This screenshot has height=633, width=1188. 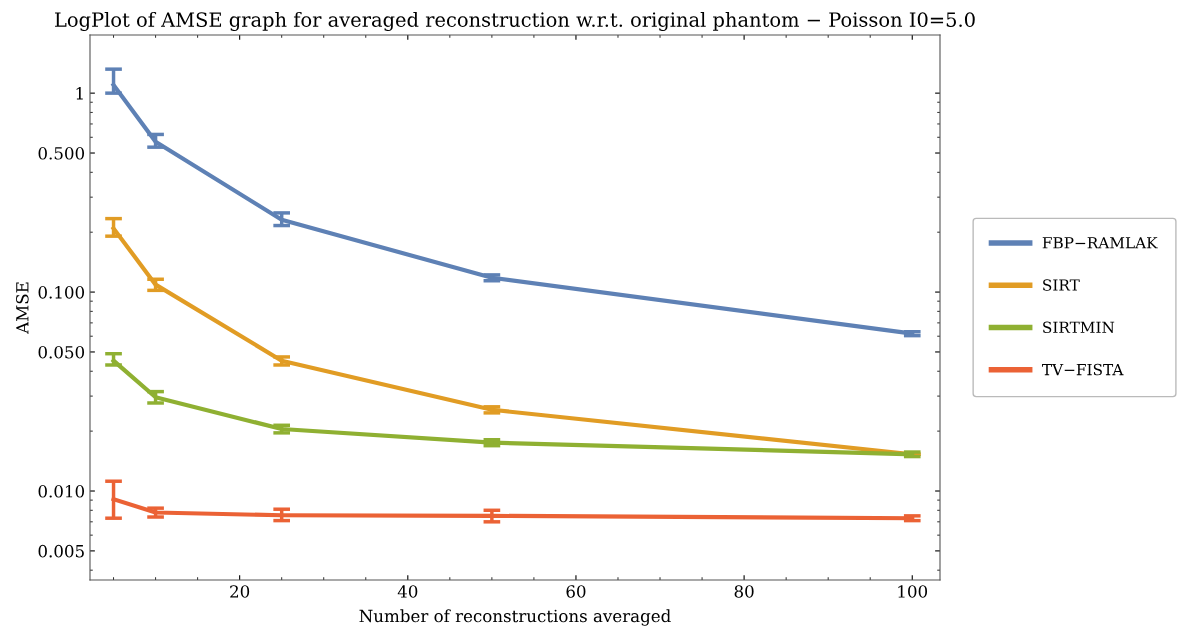 I want to click on y-tick-label: 0.010, so click(x=61, y=491).